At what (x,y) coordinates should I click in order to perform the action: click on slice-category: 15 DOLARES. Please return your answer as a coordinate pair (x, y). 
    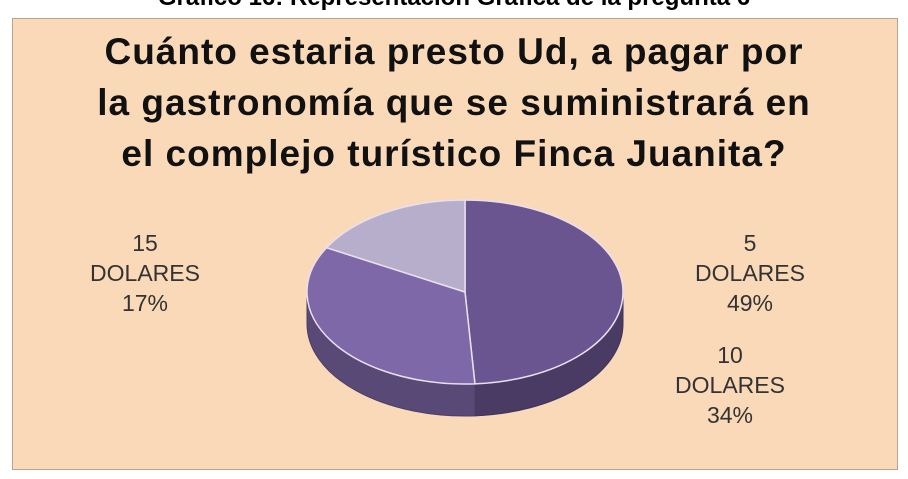
    Looking at the image, I should click on (145, 258).